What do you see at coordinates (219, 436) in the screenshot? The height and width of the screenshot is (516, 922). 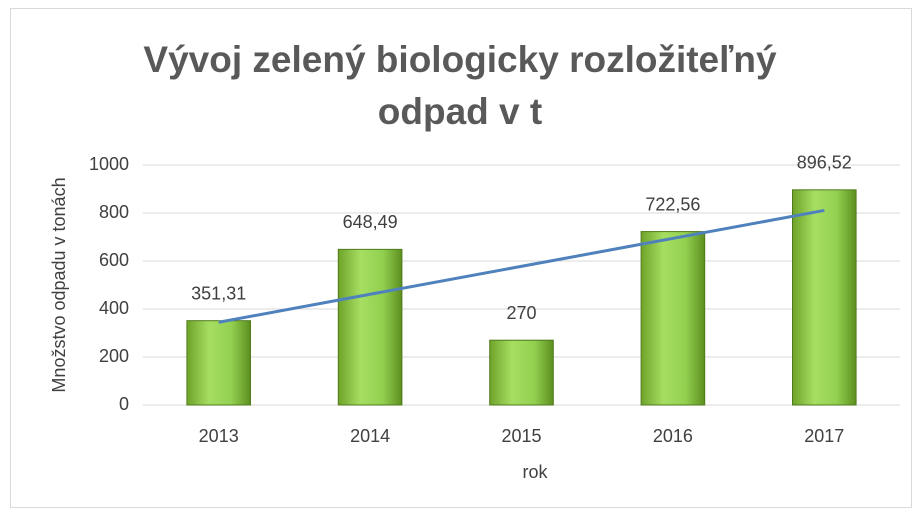 I see `x-tick-label: 2013` at bounding box center [219, 436].